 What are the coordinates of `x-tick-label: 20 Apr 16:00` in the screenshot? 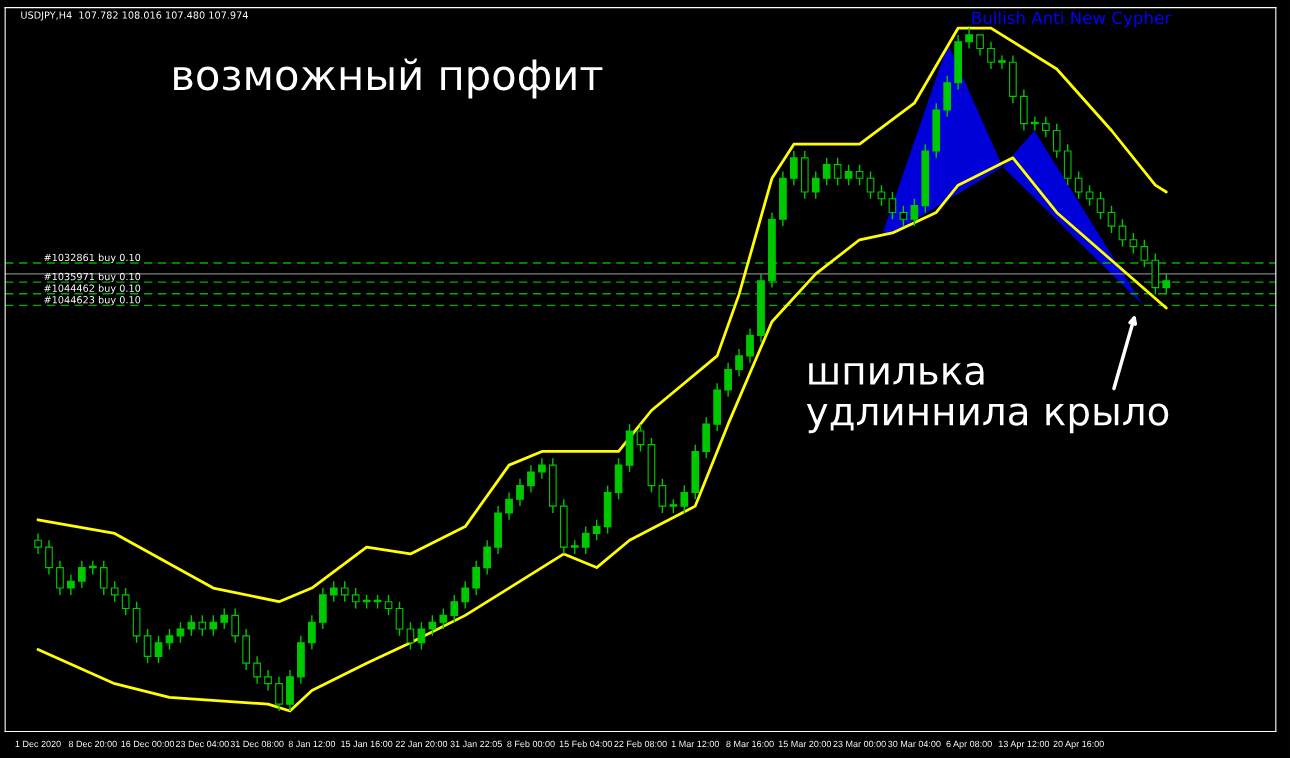 It's located at (1078, 744).